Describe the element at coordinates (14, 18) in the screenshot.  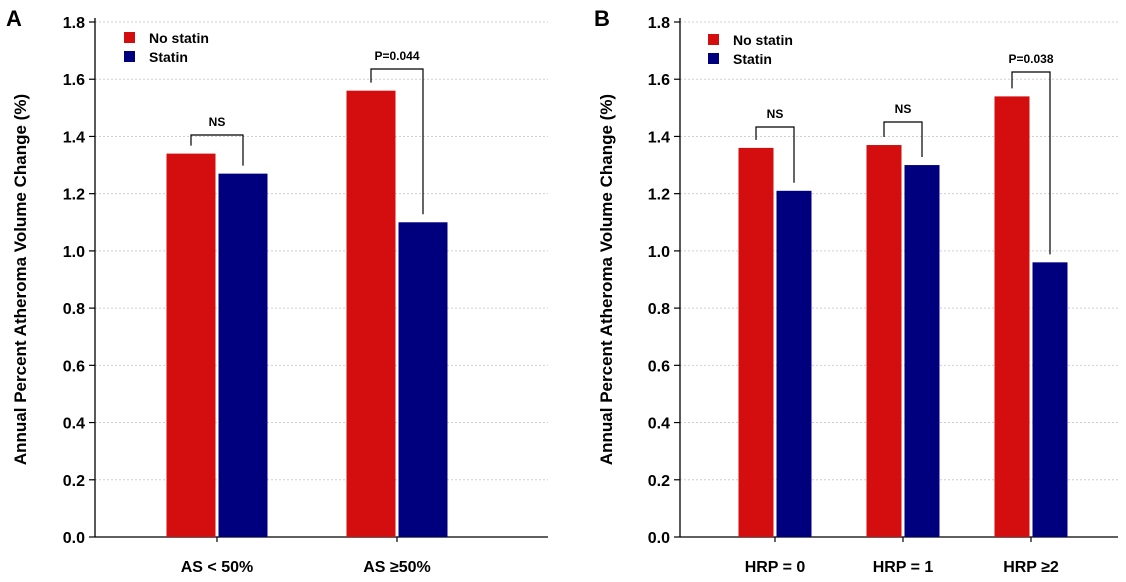
I see `panel-letter: A` at that location.